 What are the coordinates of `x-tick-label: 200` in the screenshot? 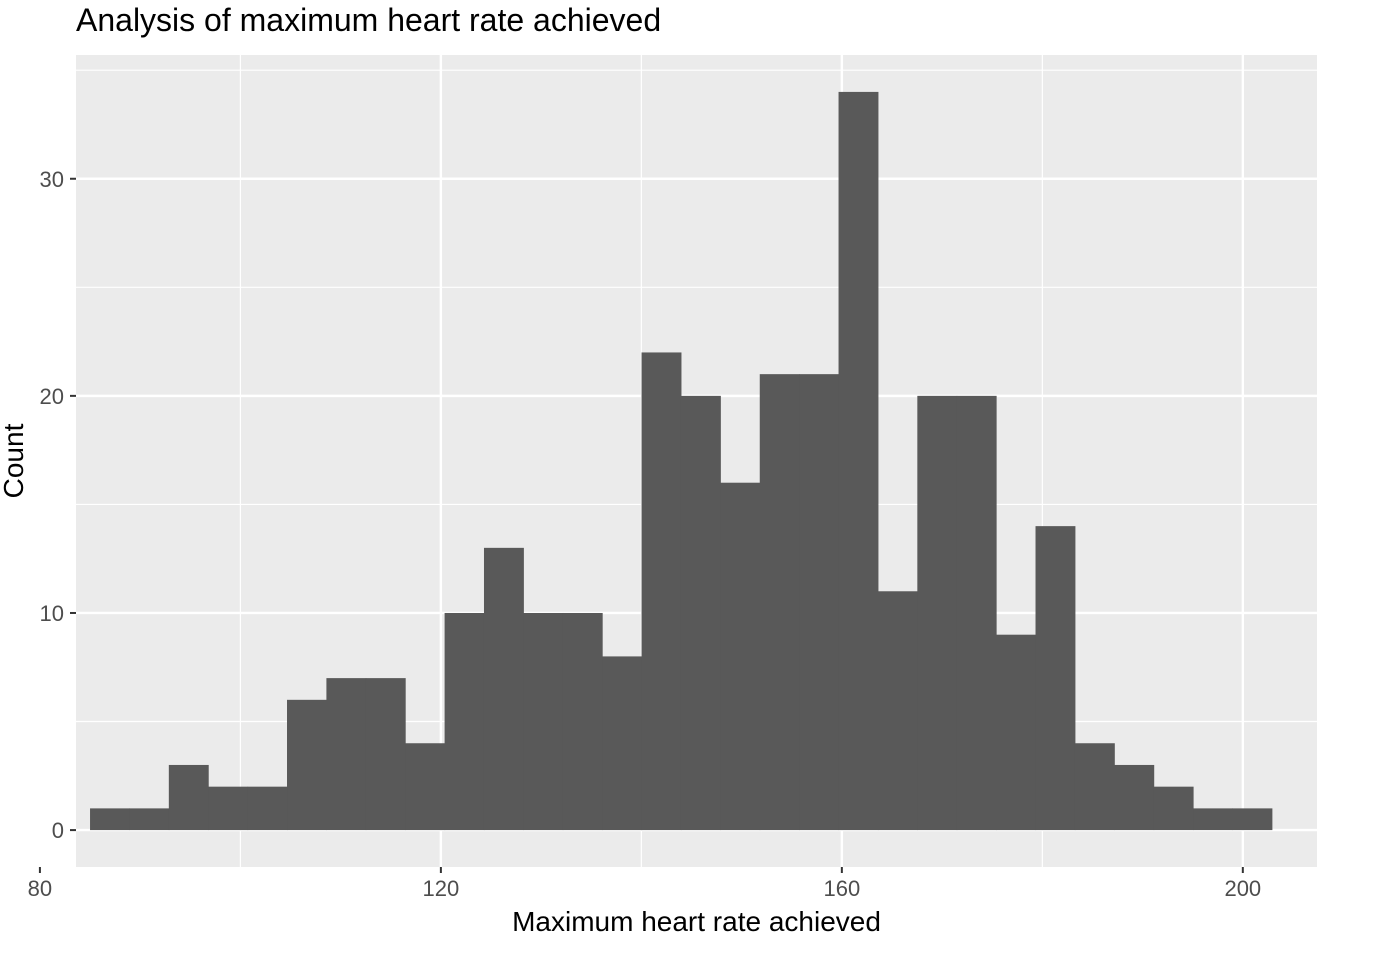 It's located at (1242, 888).